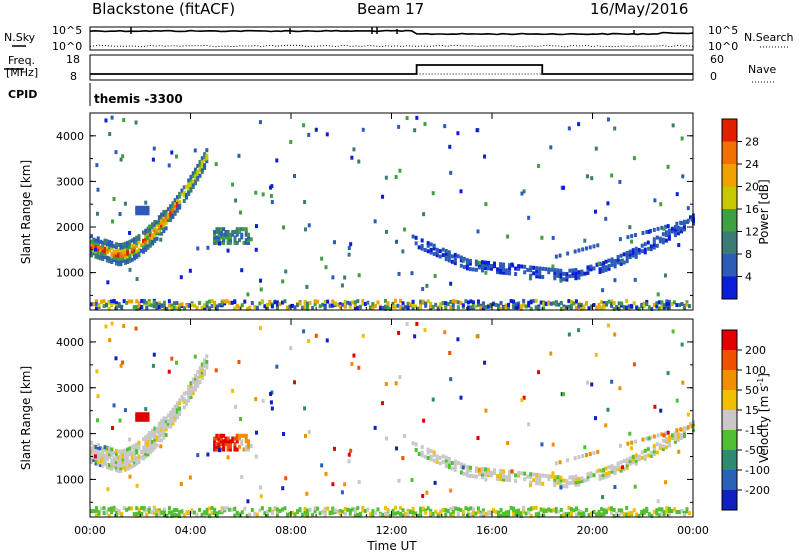  What do you see at coordinates (752, 390) in the screenshot?
I see `colorbar-tick-label: 50` at bounding box center [752, 390].